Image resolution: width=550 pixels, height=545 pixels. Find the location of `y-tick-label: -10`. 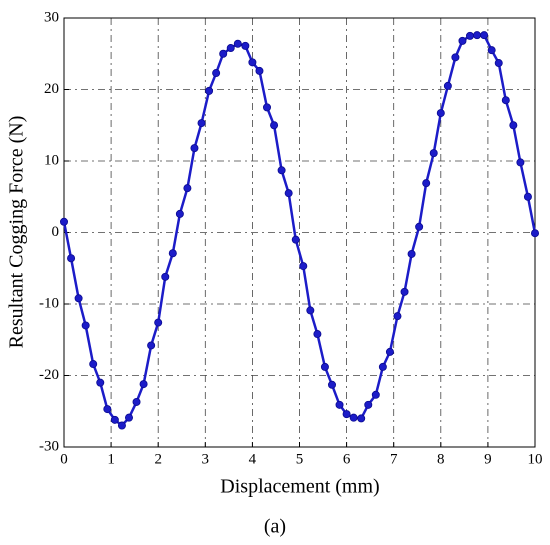

y-tick-label: -10 is located at coordinates (49, 303).